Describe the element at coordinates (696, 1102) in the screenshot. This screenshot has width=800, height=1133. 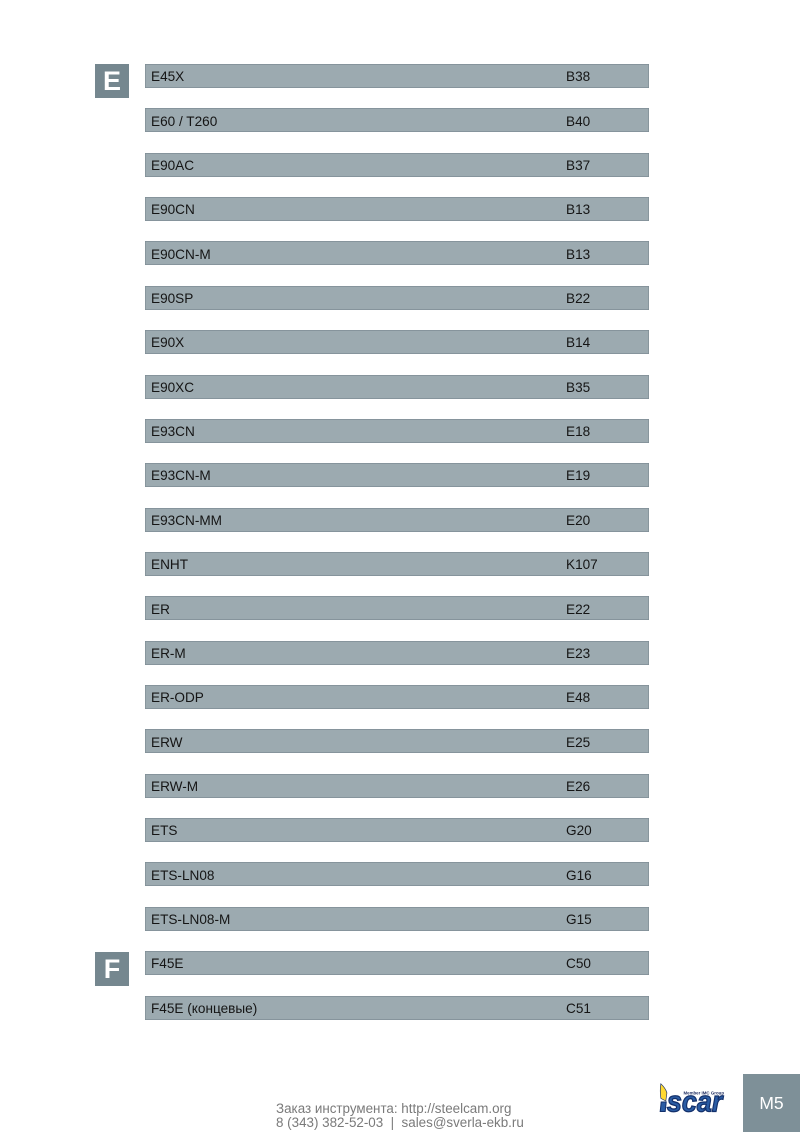
I see `svg-text: scar` at that location.